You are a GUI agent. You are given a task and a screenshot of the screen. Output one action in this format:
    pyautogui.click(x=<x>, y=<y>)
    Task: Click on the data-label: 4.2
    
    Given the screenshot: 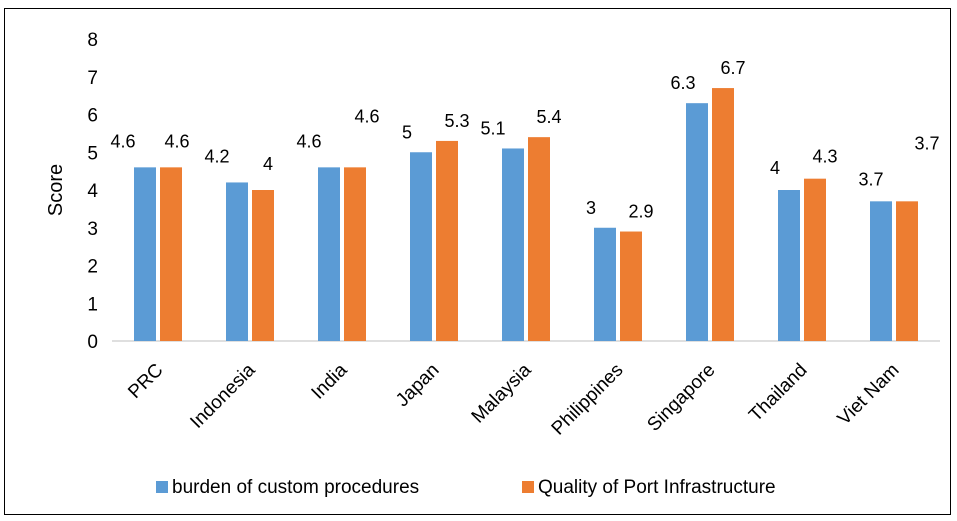 What is the action you would take?
    pyautogui.click(x=216, y=156)
    